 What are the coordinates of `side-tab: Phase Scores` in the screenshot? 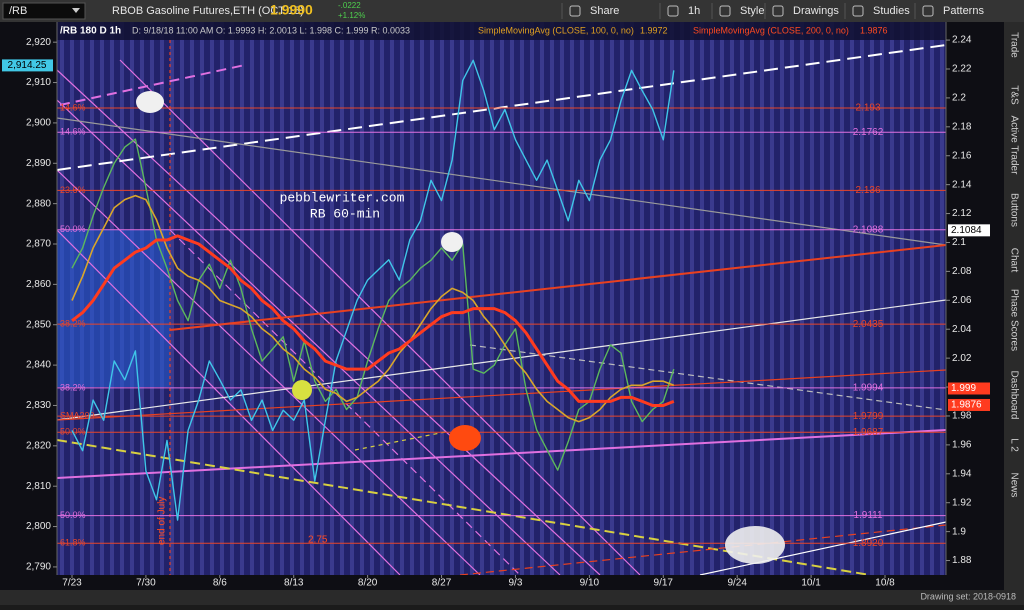 It's located at (1013, 320).